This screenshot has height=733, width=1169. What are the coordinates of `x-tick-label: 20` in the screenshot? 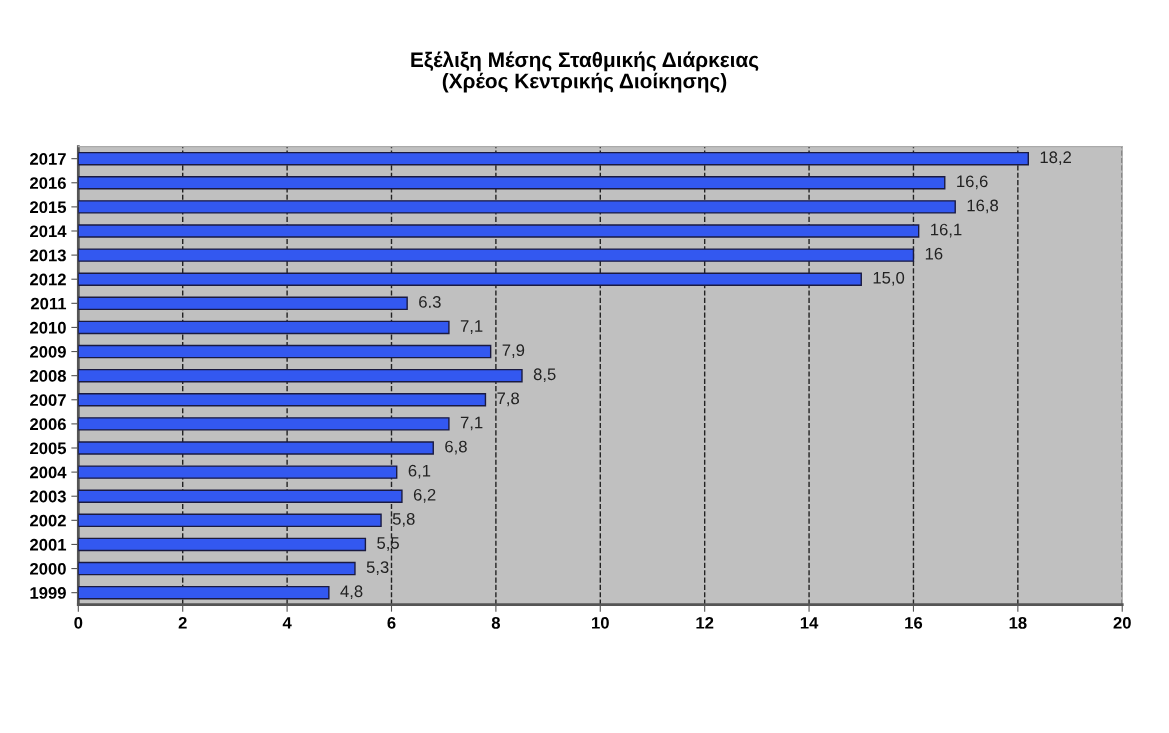 It's located at (1122, 622).